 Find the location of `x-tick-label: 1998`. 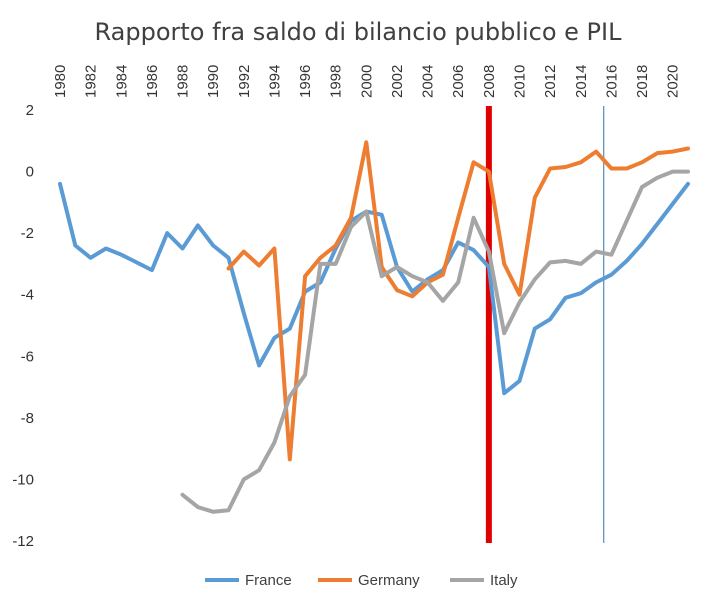

x-tick-label: 1998 is located at coordinates (336, 81).